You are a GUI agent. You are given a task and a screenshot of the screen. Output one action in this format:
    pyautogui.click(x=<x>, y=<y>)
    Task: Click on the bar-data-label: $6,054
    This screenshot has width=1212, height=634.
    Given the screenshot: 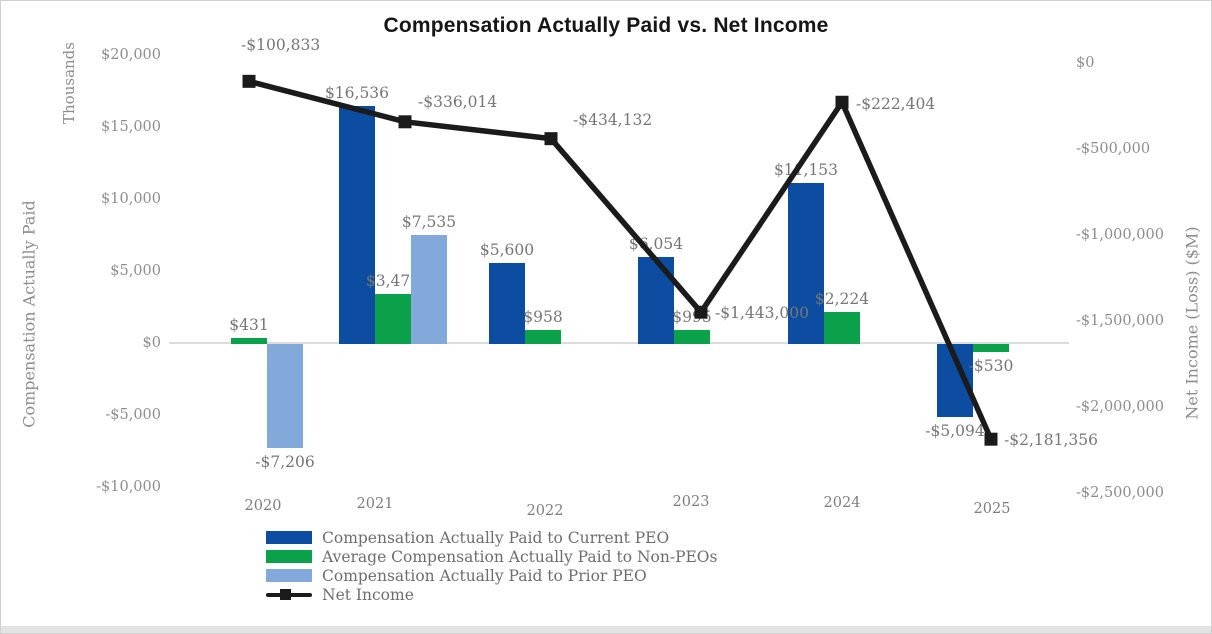 What is the action you would take?
    pyautogui.click(x=656, y=243)
    